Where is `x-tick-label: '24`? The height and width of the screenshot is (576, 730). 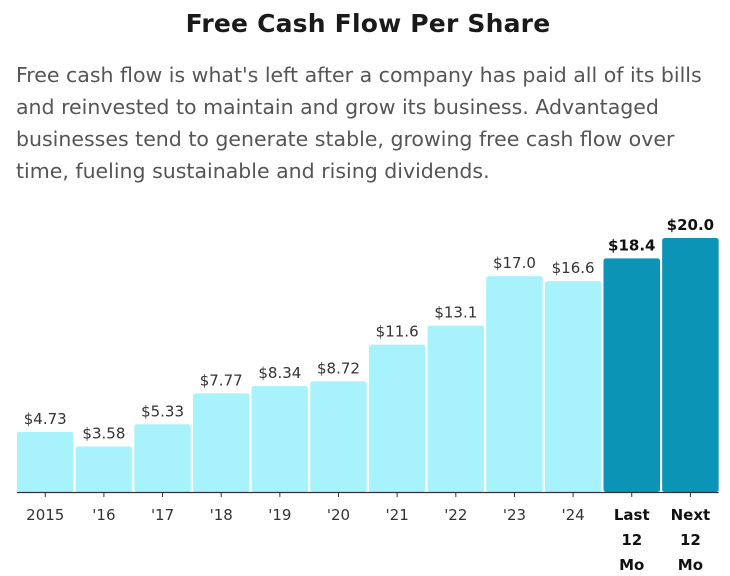 x-tick-label: '24 is located at coordinates (572, 515).